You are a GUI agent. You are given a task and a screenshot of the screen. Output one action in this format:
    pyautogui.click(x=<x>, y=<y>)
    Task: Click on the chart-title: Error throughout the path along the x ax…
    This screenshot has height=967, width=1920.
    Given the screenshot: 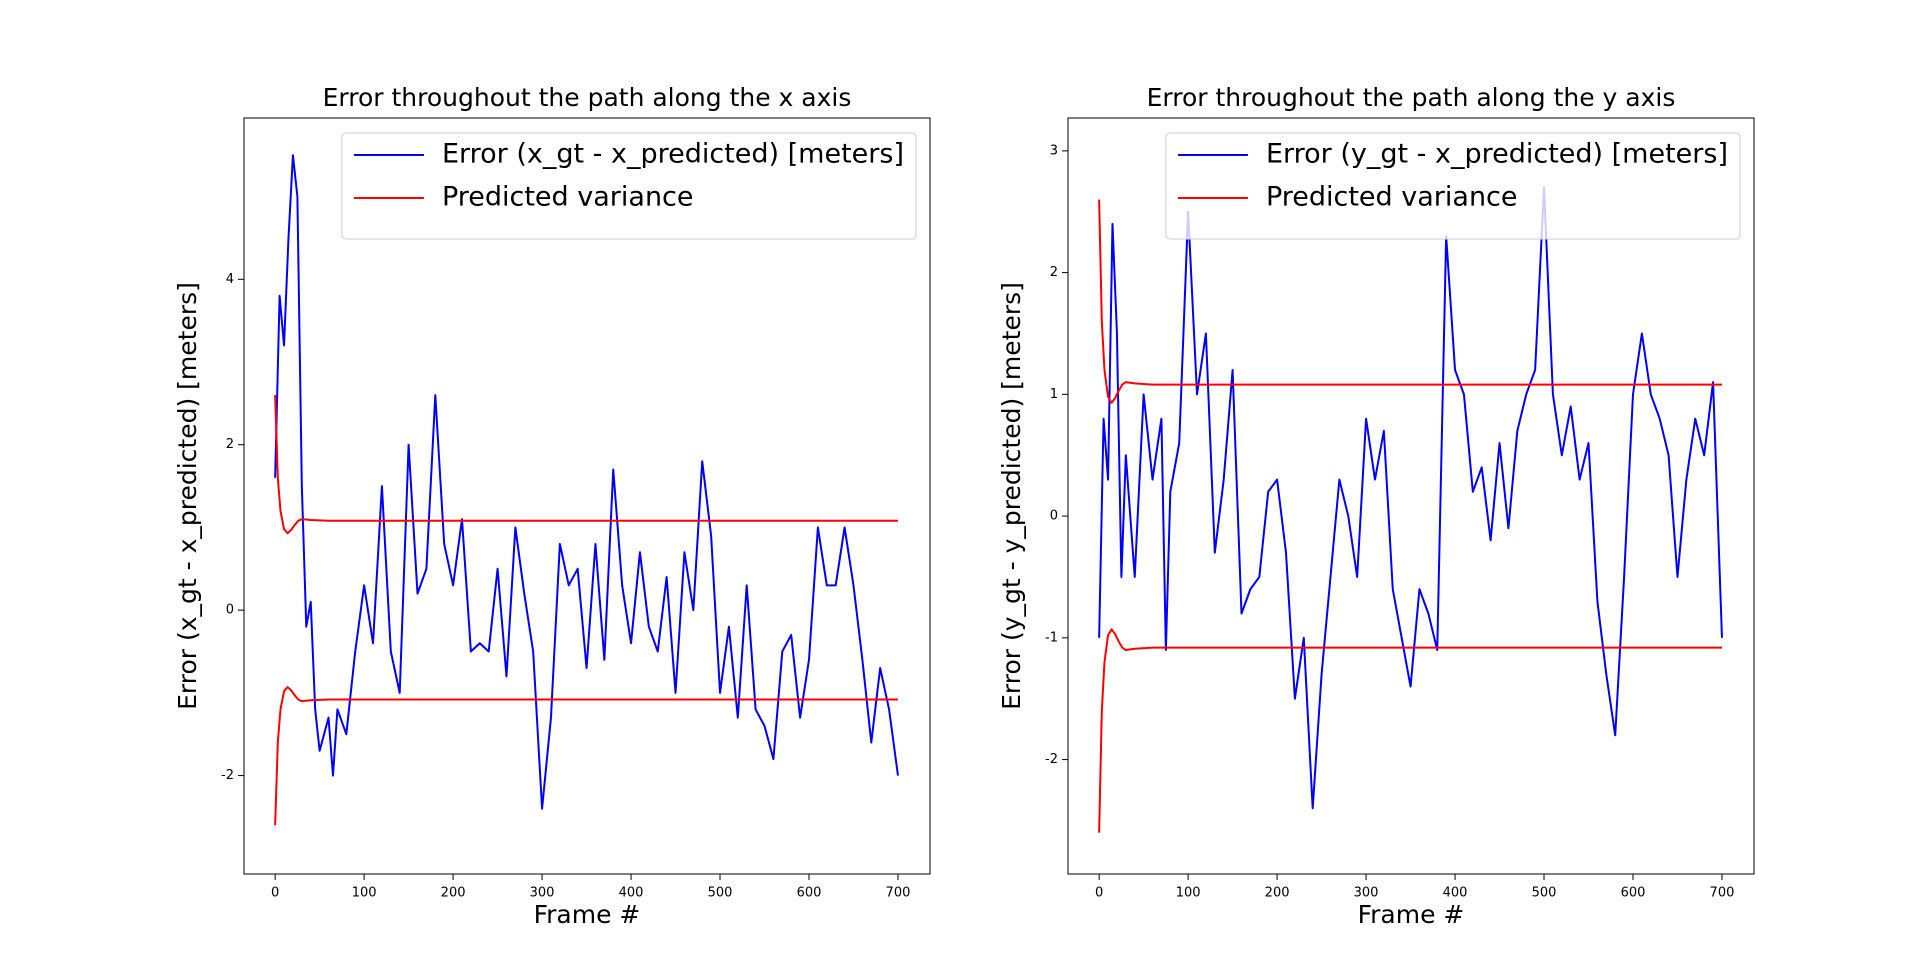 What is the action you would take?
    pyautogui.click(x=587, y=97)
    